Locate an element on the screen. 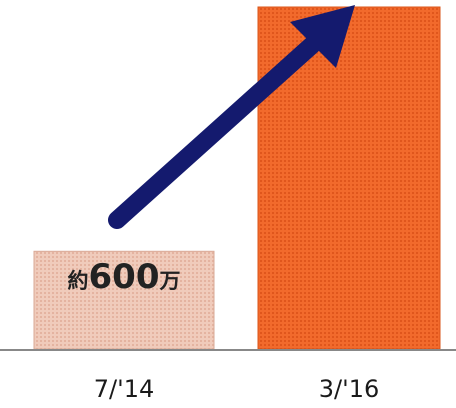 The width and height of the screenshot is (456, 408). x-tick-label-1: 7/'14 is located at coordinates (124, 389).